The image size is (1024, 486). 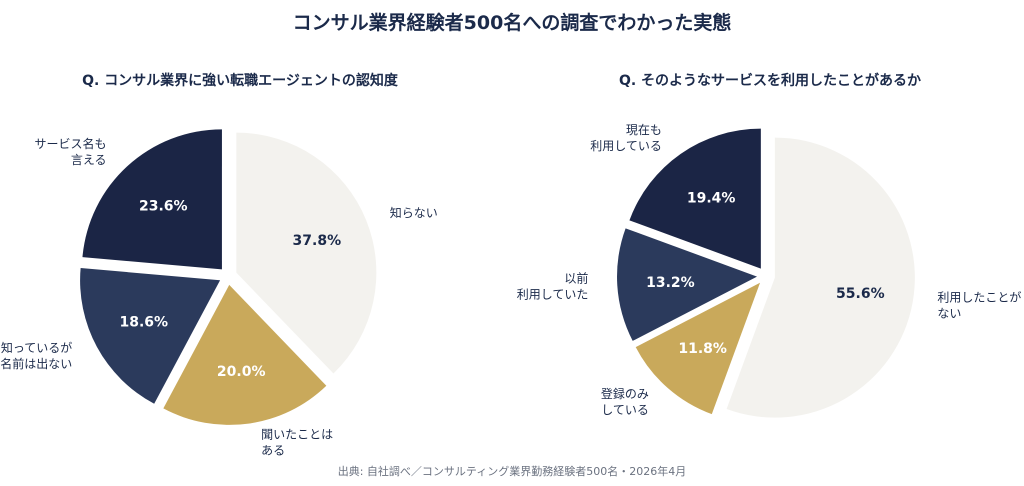 I want to click on page-title: コンサル業界経験者500名への調査でわかった実態, so click(x=512, y=23).